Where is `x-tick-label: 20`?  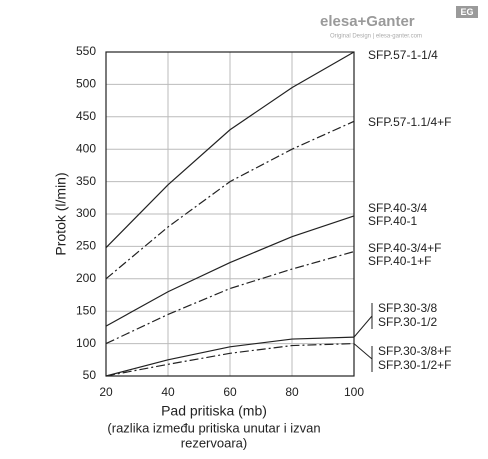 x-tick-label: 20 is located at coordinates (106, 392).